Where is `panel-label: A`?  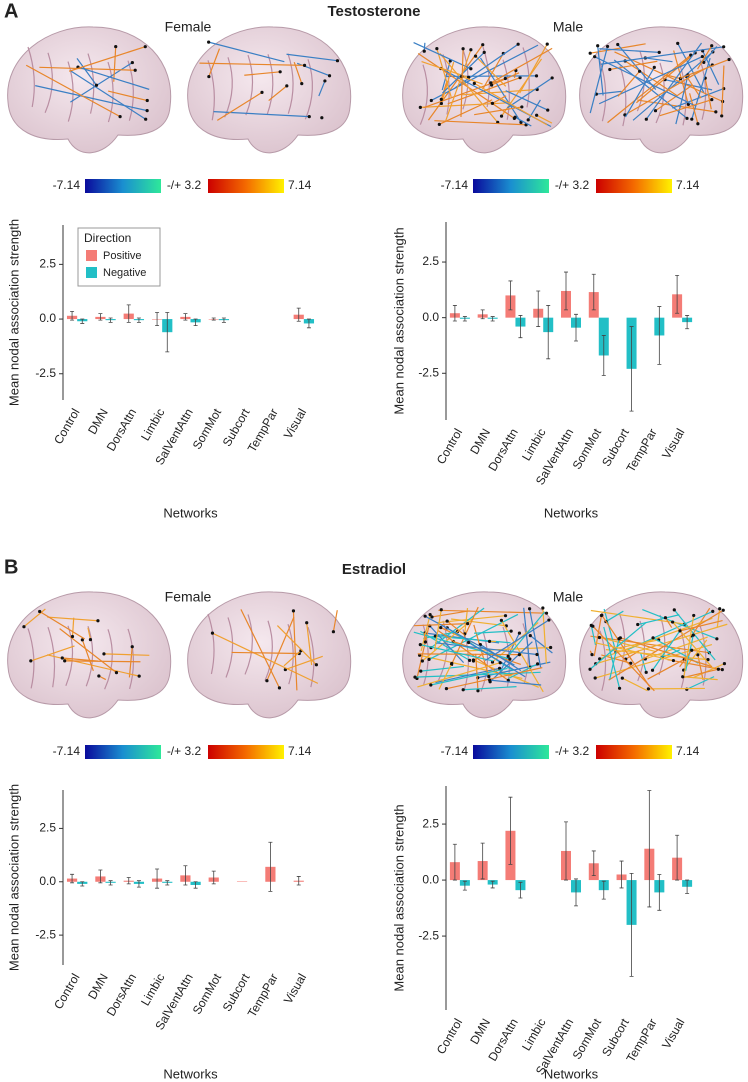 panel-label: A is located at coordinates (11, 11).